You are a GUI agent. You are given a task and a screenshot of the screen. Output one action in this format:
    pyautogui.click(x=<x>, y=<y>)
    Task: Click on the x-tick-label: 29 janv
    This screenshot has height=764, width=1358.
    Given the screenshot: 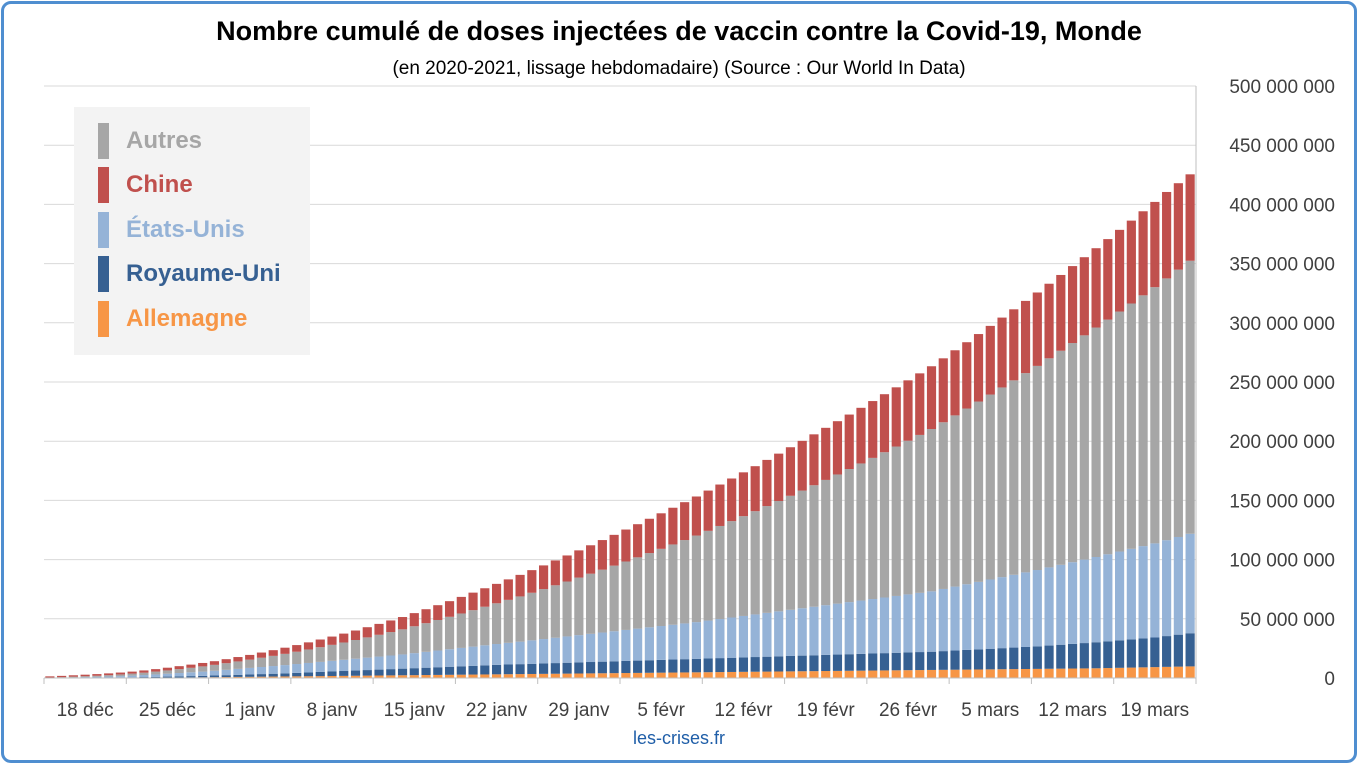 What is the action you would take?
    pyautogui.click(x=579, y=710)
    